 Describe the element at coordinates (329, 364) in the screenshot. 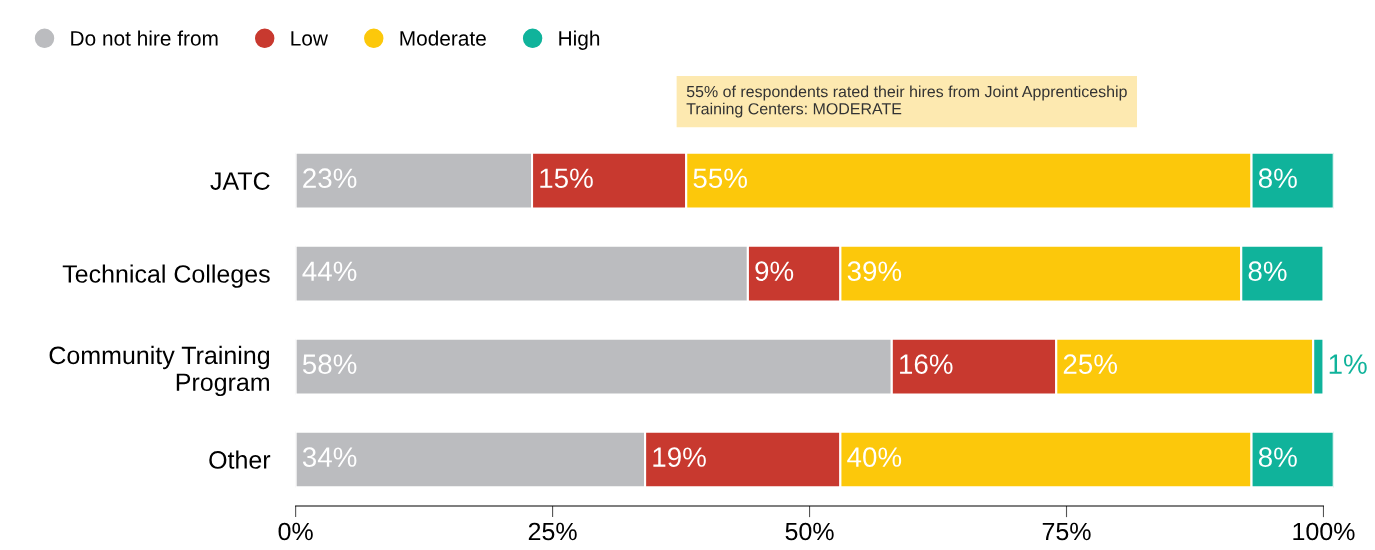

I see `data-label: 58%` at that location.